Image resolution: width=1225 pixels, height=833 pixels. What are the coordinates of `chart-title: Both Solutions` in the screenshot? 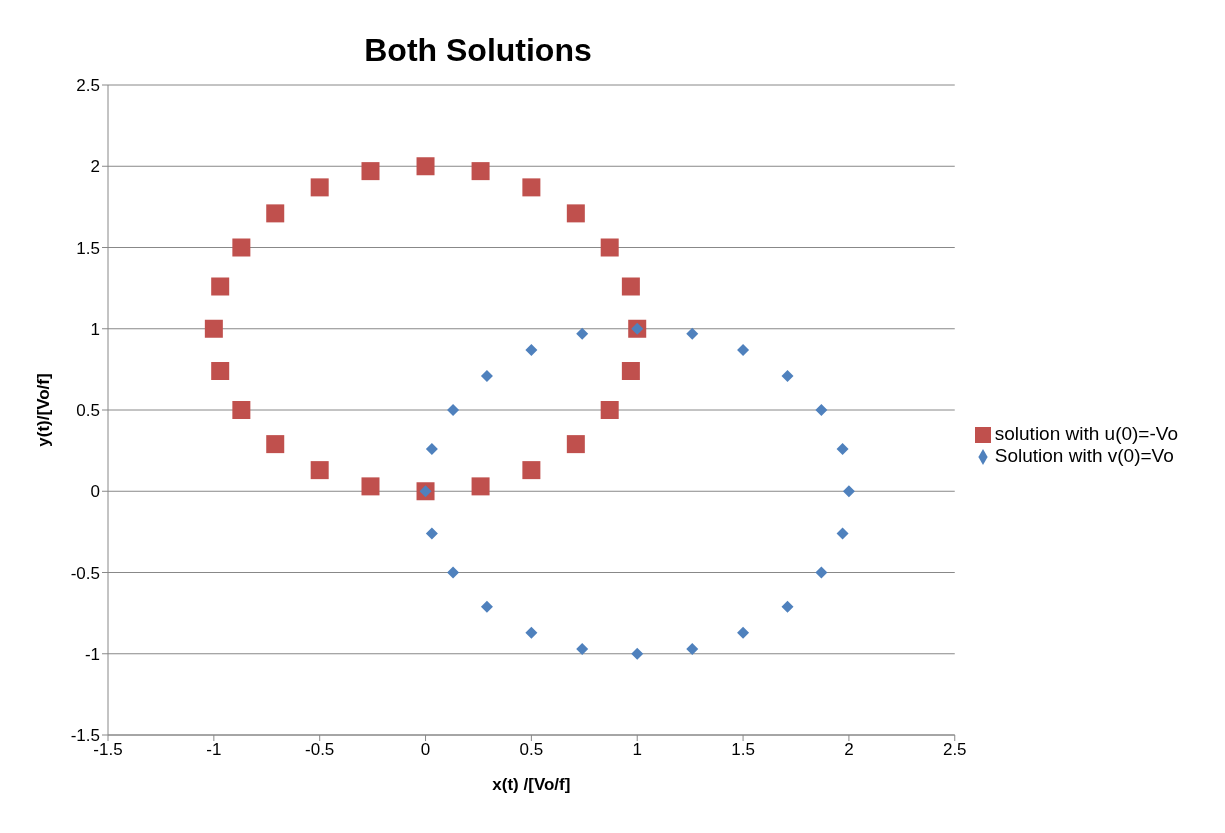 It's located at (478, 50).